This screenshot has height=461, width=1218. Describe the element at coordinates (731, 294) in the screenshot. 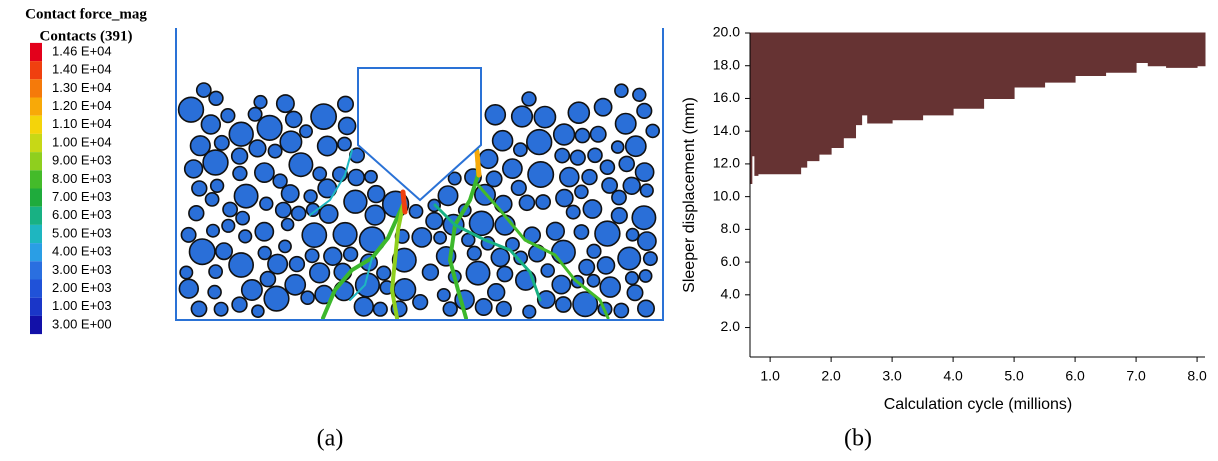

I see `y-tick-label: 4.0` at that location.